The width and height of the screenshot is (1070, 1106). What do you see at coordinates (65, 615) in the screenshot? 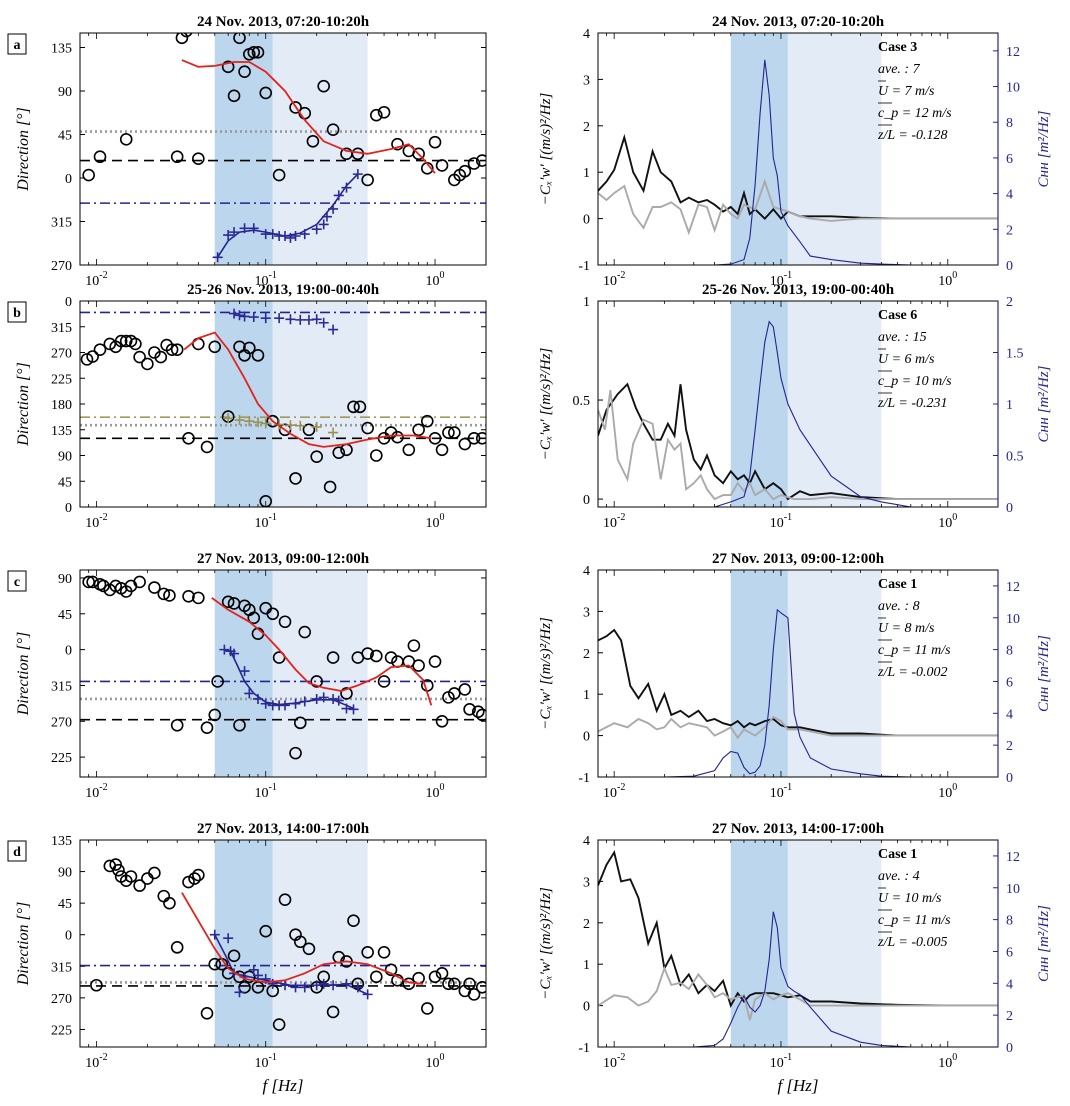
I see `y-tick-label: 45` at bounding box center [65, 615].